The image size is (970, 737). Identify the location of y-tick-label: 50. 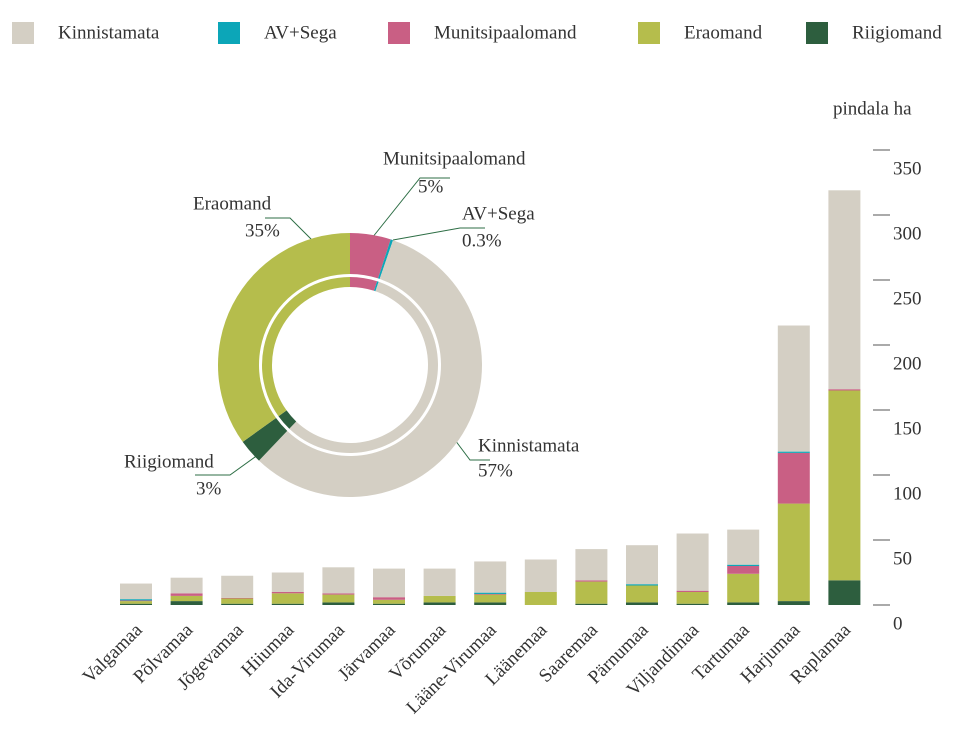
(902, 558).